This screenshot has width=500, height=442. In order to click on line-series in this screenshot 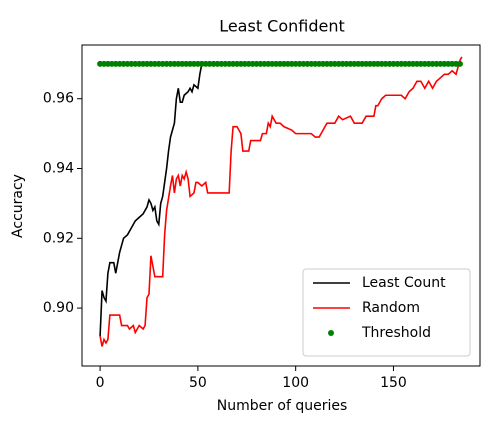, I will do `click(151, 200)`.